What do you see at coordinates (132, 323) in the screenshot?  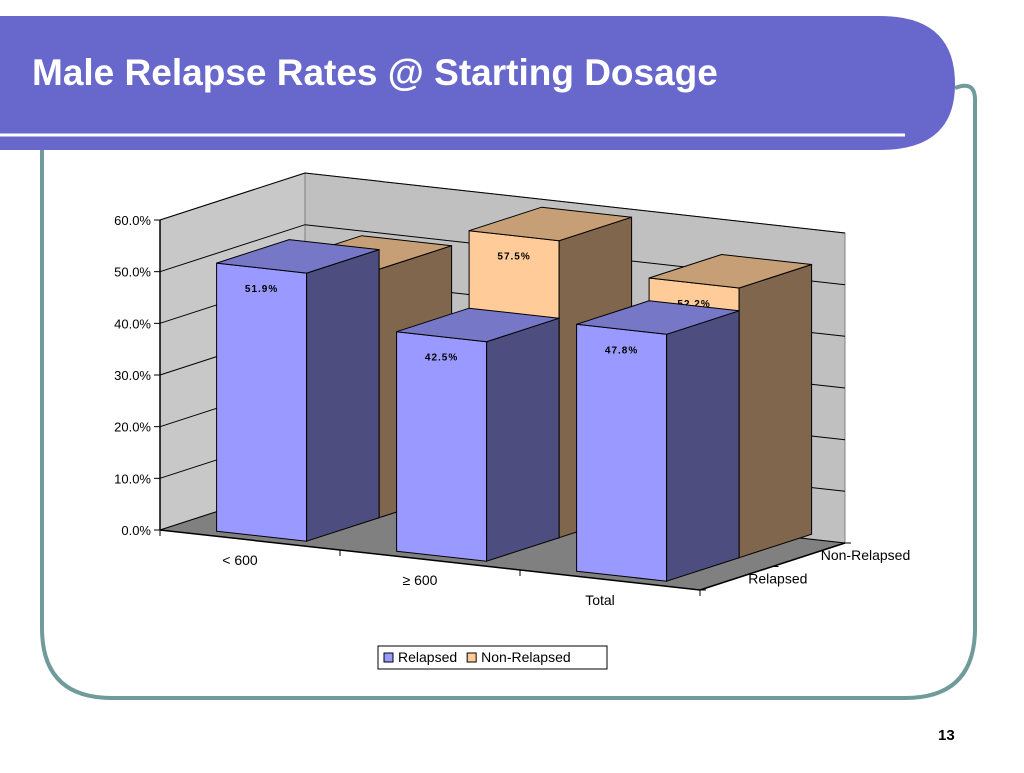 I see `y-tick-label: 40.0%` at bounding box center [132, 323].